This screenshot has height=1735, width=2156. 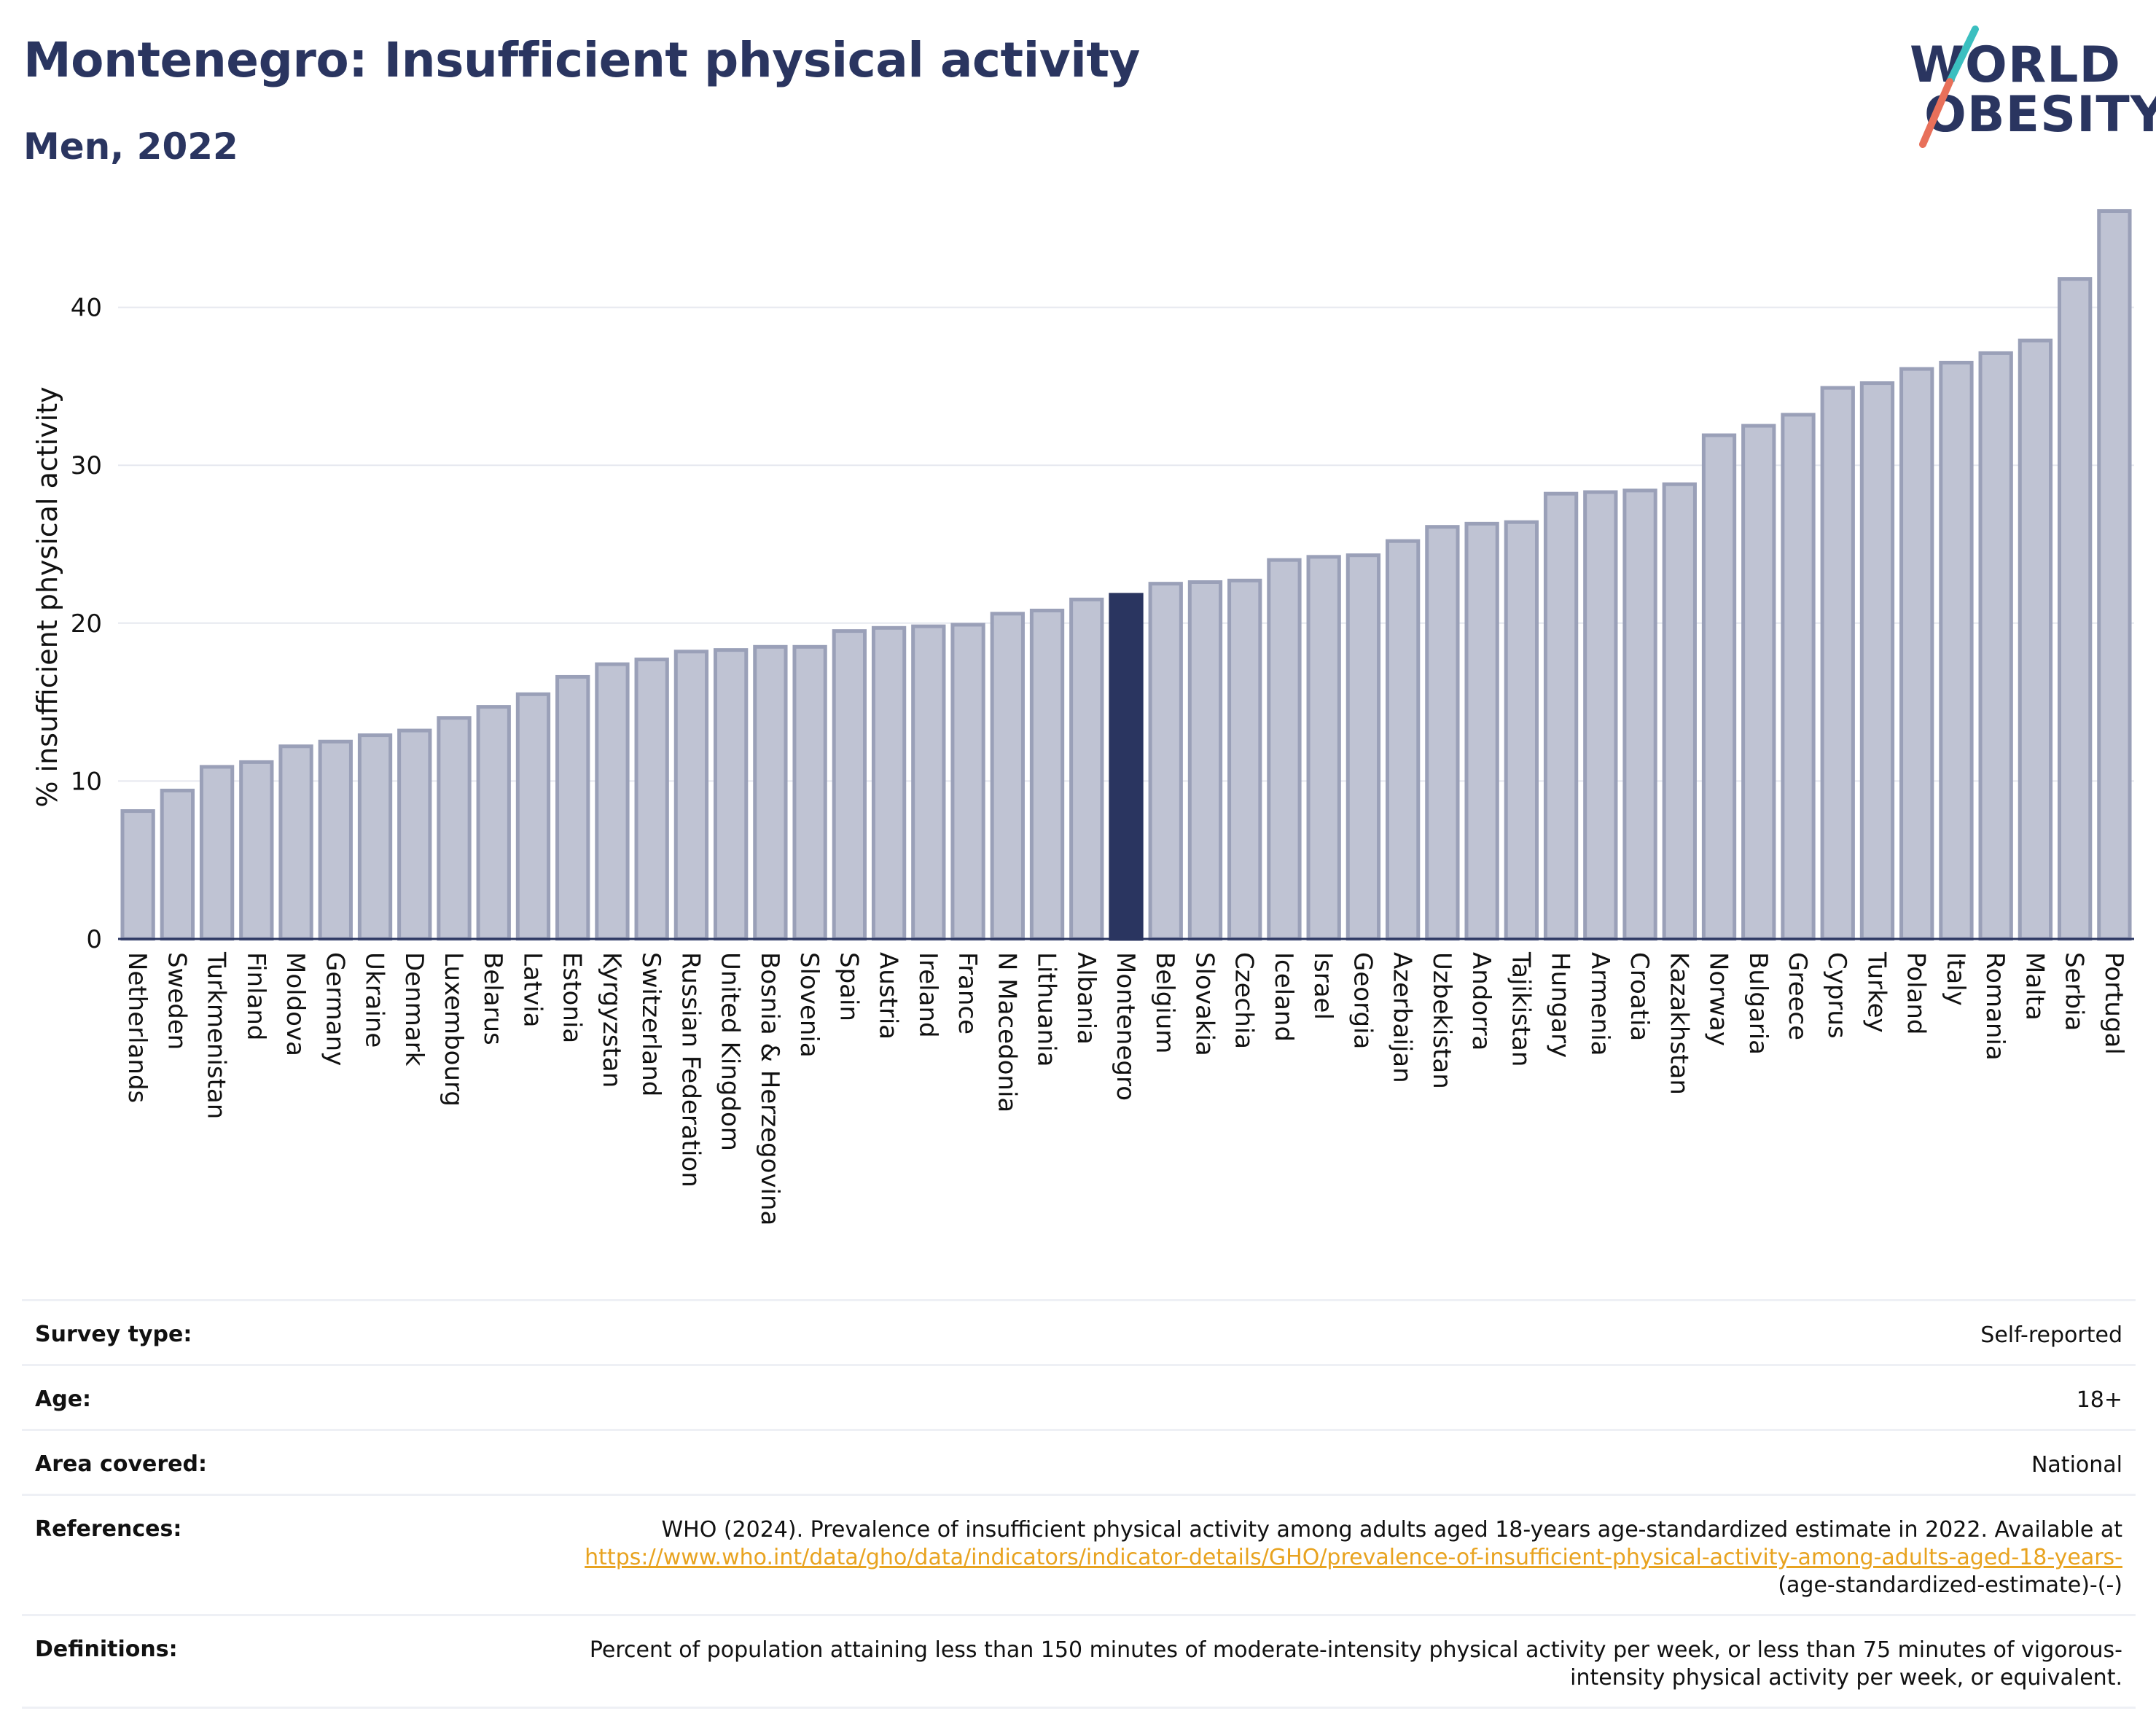 What do you see at coordinates (415, 834) in the screenshot?
I see `bar-denmark` at bounding box center [415, 834].